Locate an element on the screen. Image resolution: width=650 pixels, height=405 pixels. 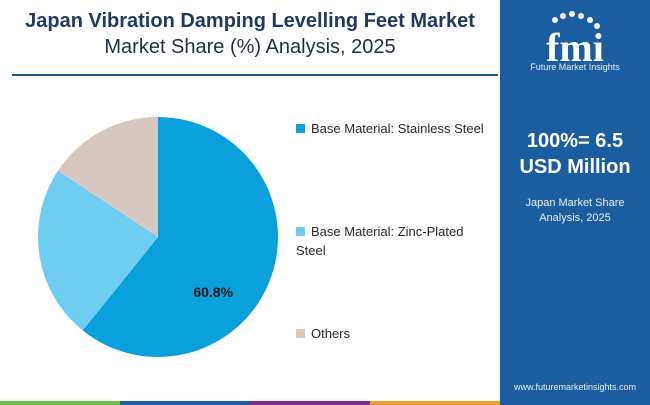
legend-label-stainless-steel: Base Material: Stainless Steel is located at coordinates (397, 128).